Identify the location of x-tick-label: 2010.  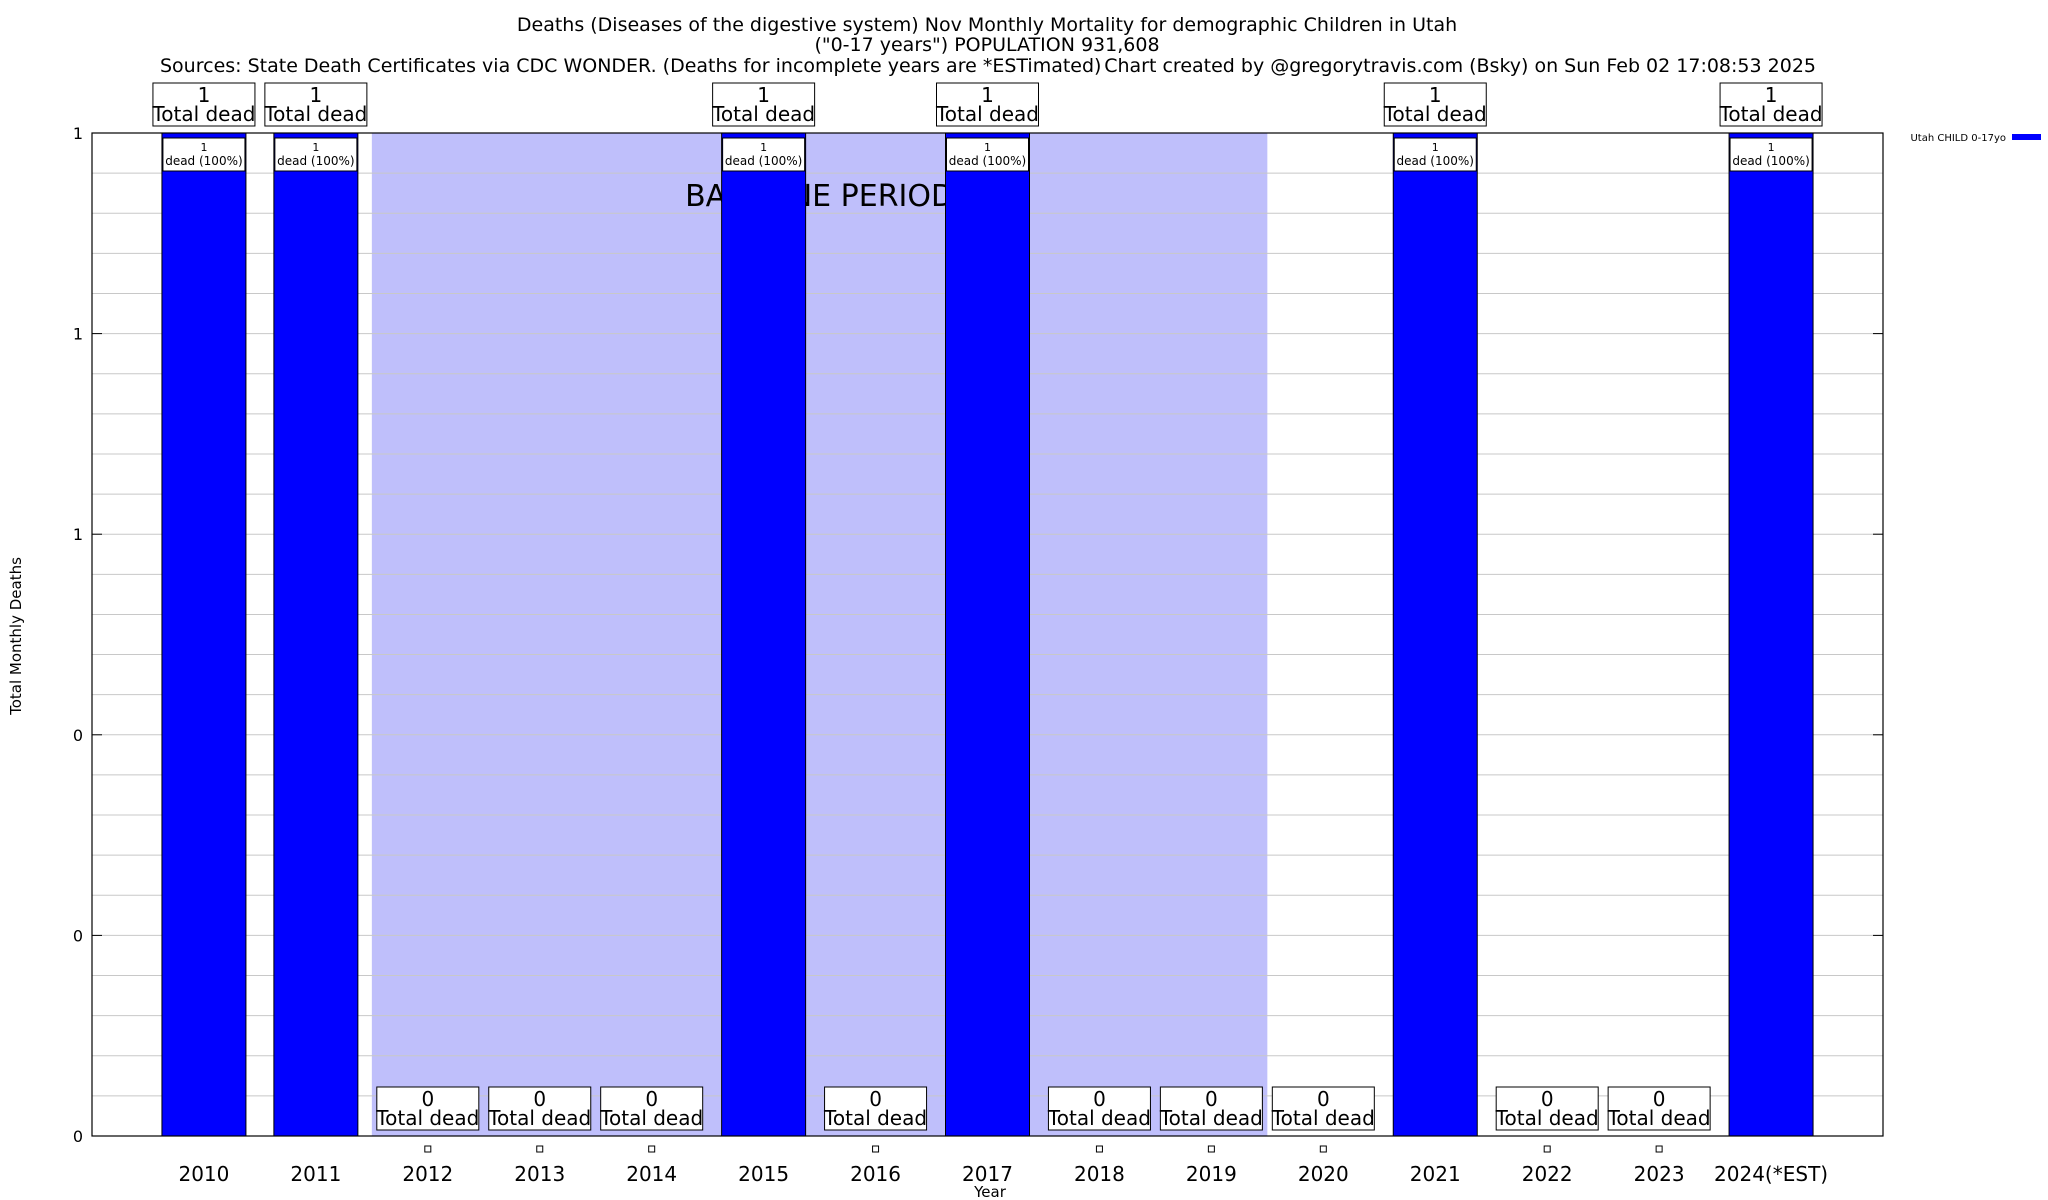
(203, 1174).